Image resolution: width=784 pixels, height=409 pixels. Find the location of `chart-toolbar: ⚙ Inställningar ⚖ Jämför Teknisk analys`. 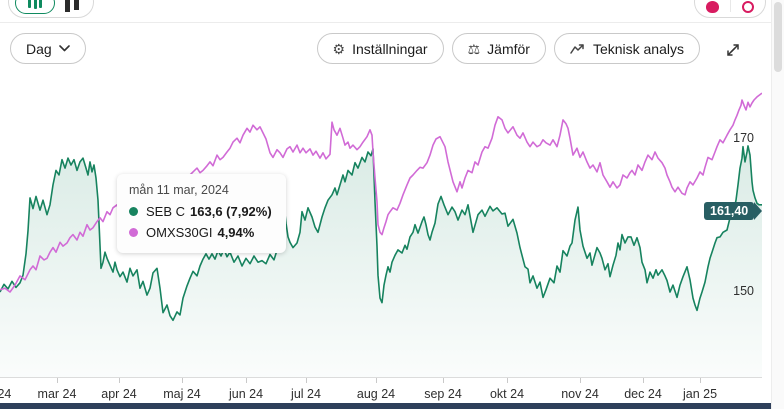

chart-toolbar: ⚙ Inställningar ⚖ Jämför Teknisk analys is located at coordinates (508, 48).